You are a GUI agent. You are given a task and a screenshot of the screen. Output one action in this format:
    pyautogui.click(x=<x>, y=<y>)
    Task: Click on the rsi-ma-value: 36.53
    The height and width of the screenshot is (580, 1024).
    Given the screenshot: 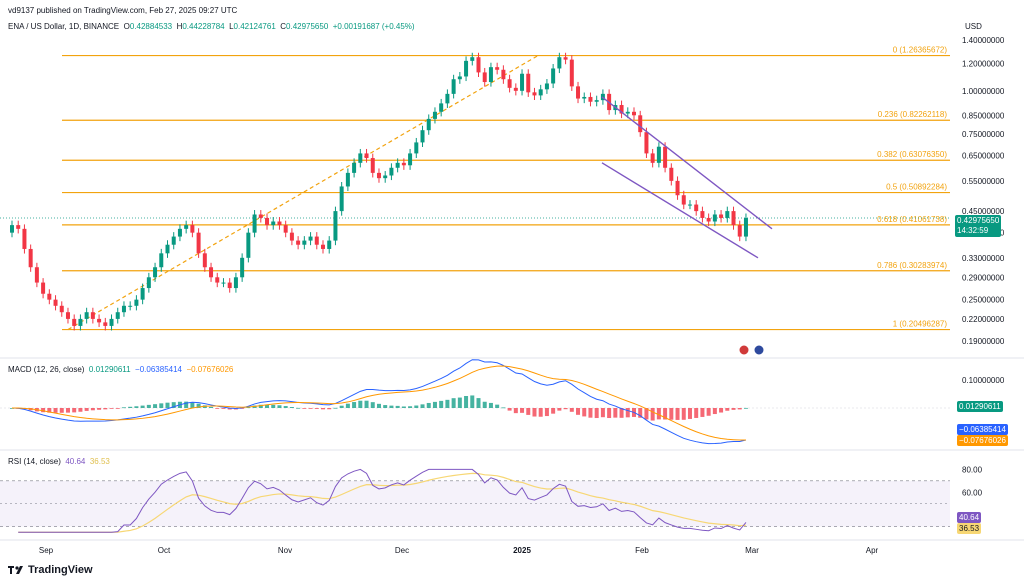 What is the action you would take?
    pyautogui.click(x=99, y=461)
    